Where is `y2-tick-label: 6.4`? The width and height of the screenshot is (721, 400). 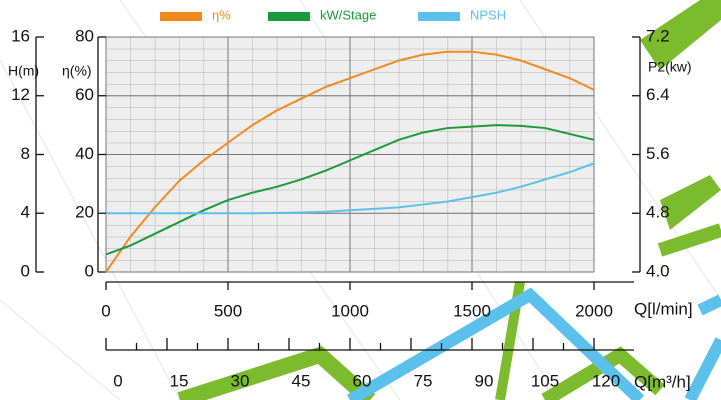 y2-tick-label: 6.4 is located at coordinates (658, 94).